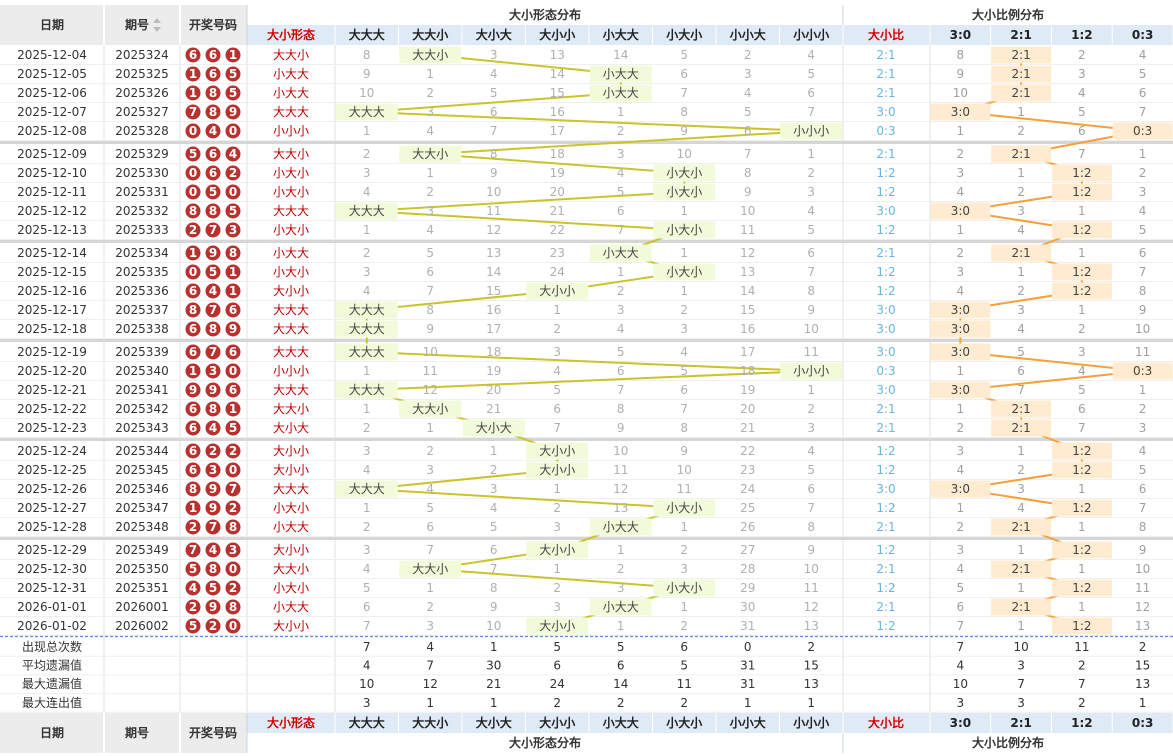 The width and height of the screenshot is (1173, 756). Describe the element at coordinates (430, 34) in the screenshot. I see `form-col-header: 大大小` at that location.